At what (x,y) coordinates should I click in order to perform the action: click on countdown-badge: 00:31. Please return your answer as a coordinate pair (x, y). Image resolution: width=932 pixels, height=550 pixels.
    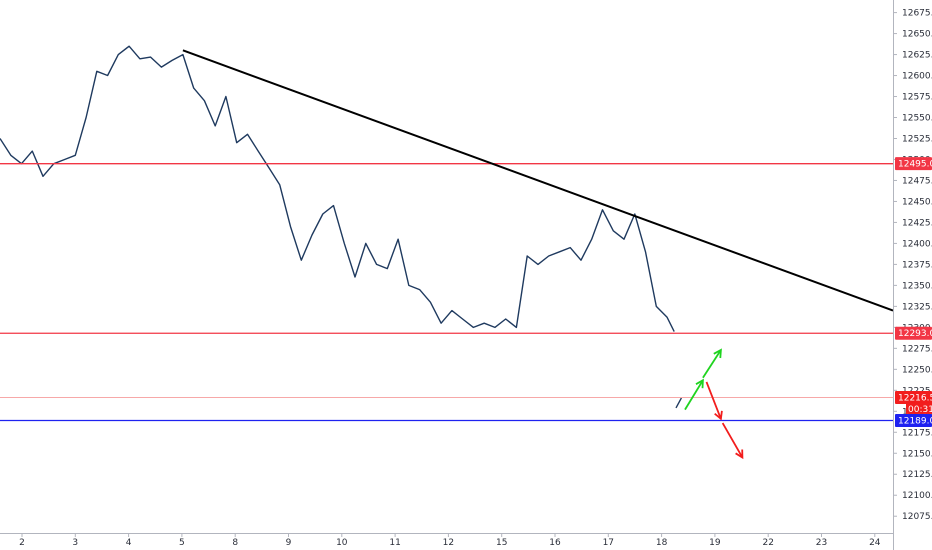
    Looking at the image, I should click on (919, 408).